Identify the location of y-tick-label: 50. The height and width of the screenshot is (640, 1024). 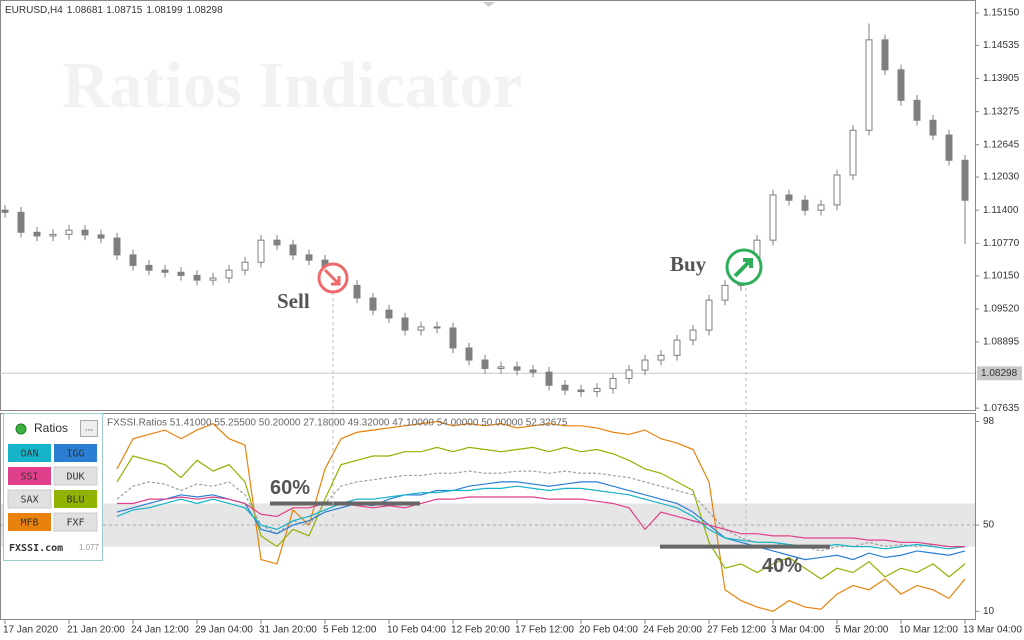
(989, 525).